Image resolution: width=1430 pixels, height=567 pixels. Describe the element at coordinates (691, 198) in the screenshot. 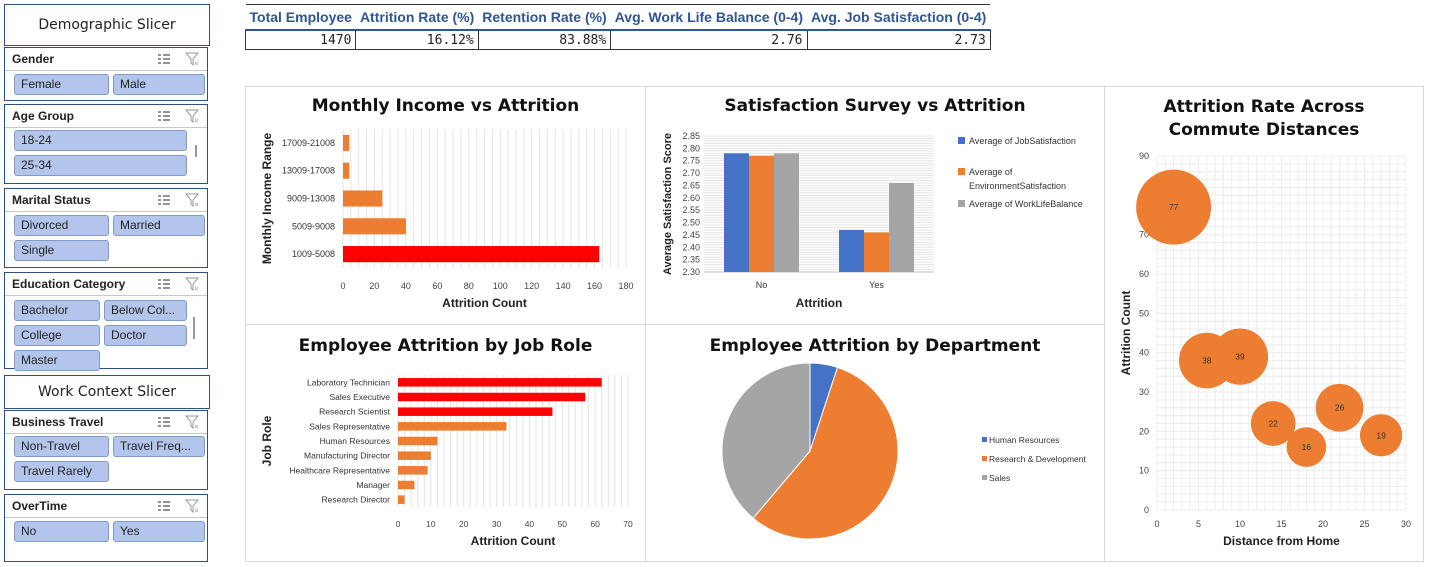

I see `y-tick-label: 2.60` at that location.